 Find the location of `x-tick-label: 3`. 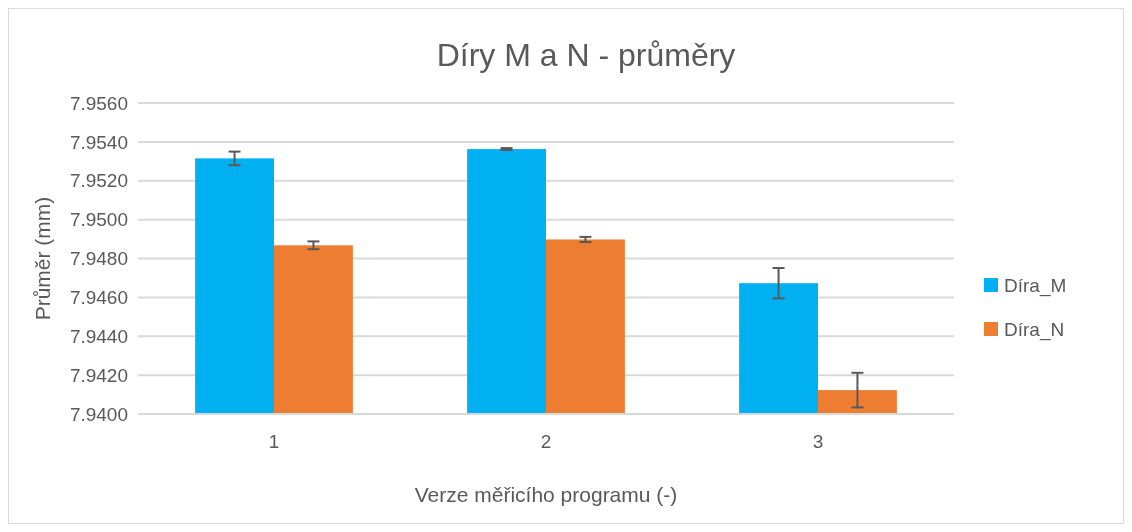

x-tick-label: 3 is located at coordinates (818, 441).